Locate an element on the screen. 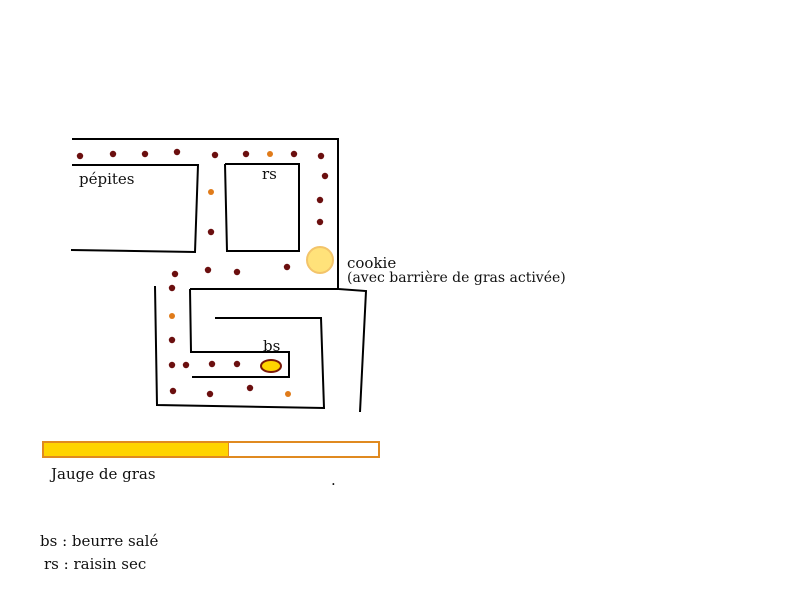  label-rs: rs is located at coordinates (269, 174).